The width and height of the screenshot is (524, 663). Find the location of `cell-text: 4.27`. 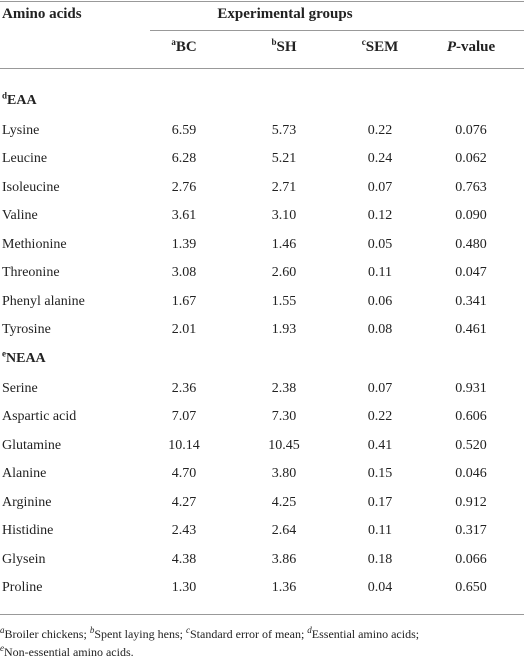

cell-text: 4.27 is located at coordinates (184, 502).